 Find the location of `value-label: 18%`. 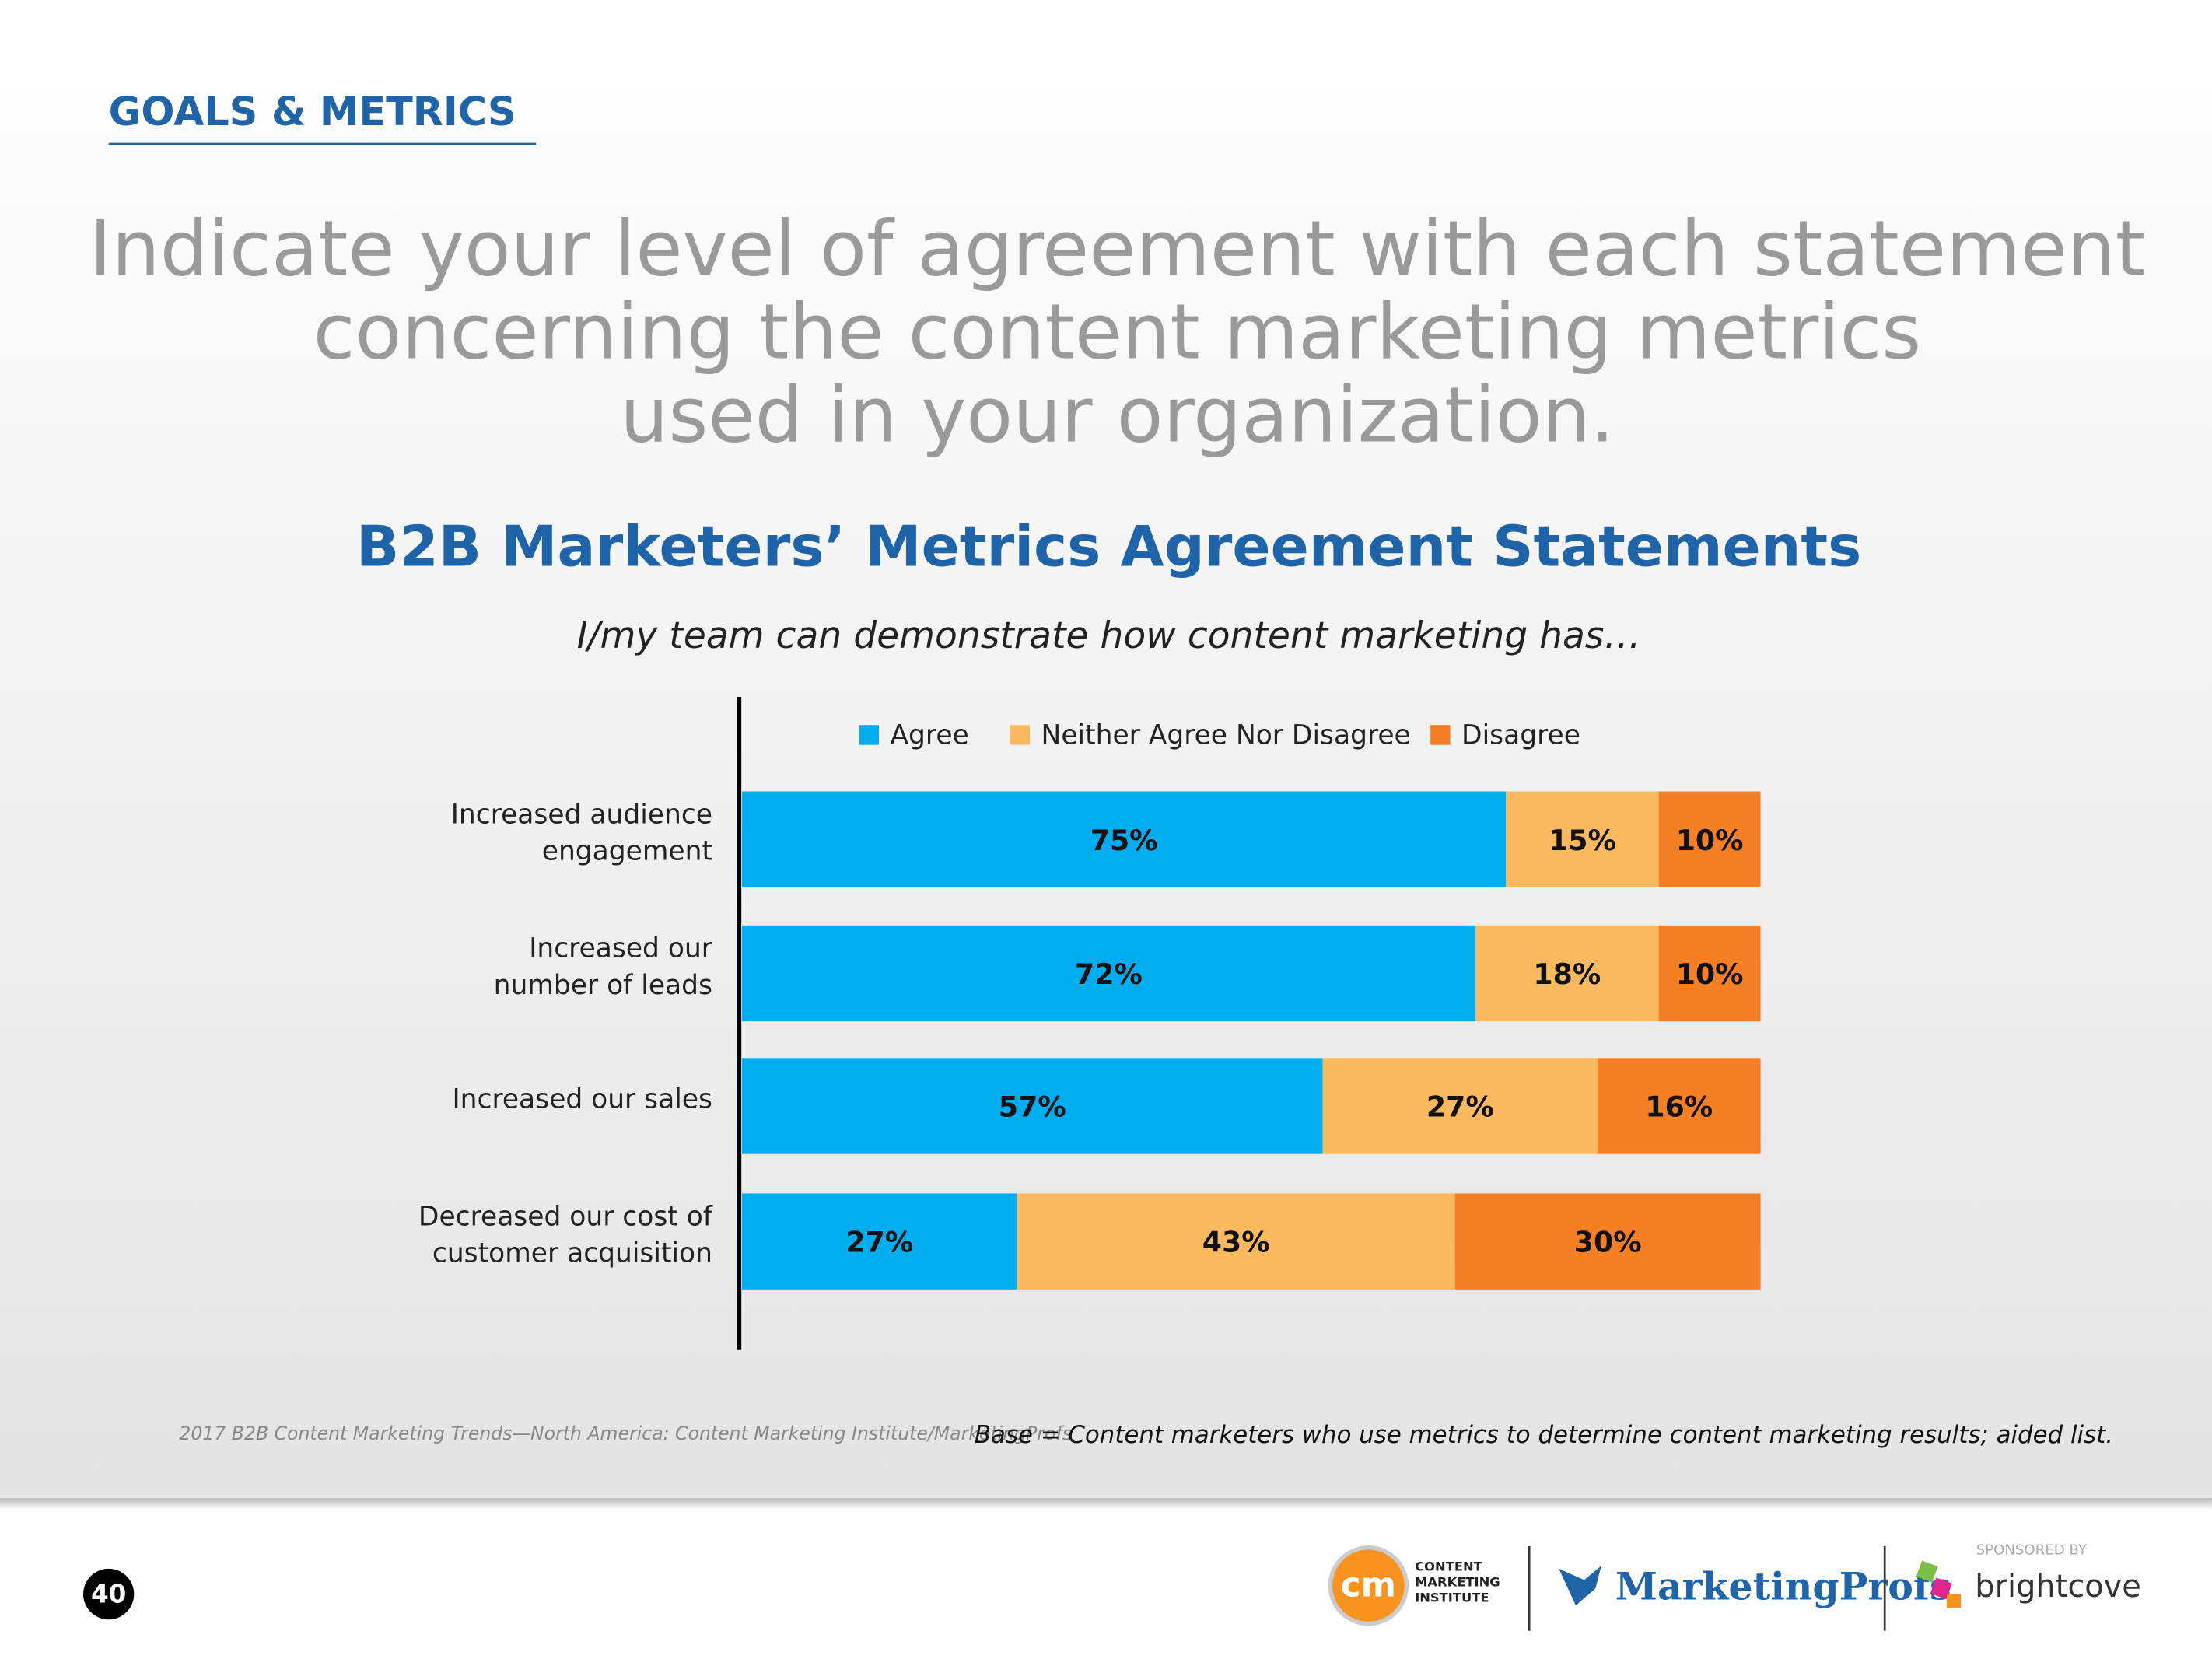

value-label: 18% is located at coordinates (1567, 974).